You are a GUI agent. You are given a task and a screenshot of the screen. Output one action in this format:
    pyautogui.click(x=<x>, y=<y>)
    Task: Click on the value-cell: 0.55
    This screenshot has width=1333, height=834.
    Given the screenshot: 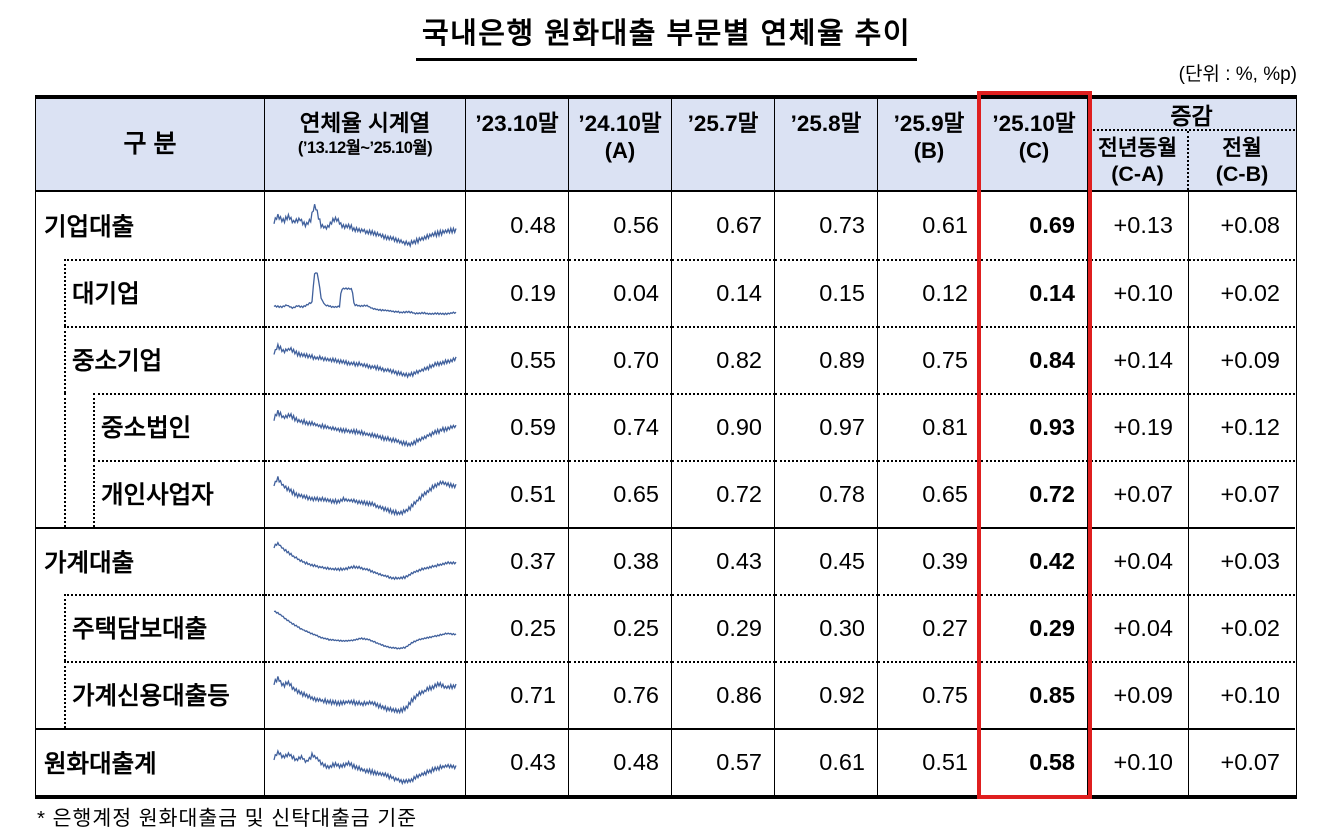 What is the action you would take?
    pyautogui.click(x=517, y=359)
    